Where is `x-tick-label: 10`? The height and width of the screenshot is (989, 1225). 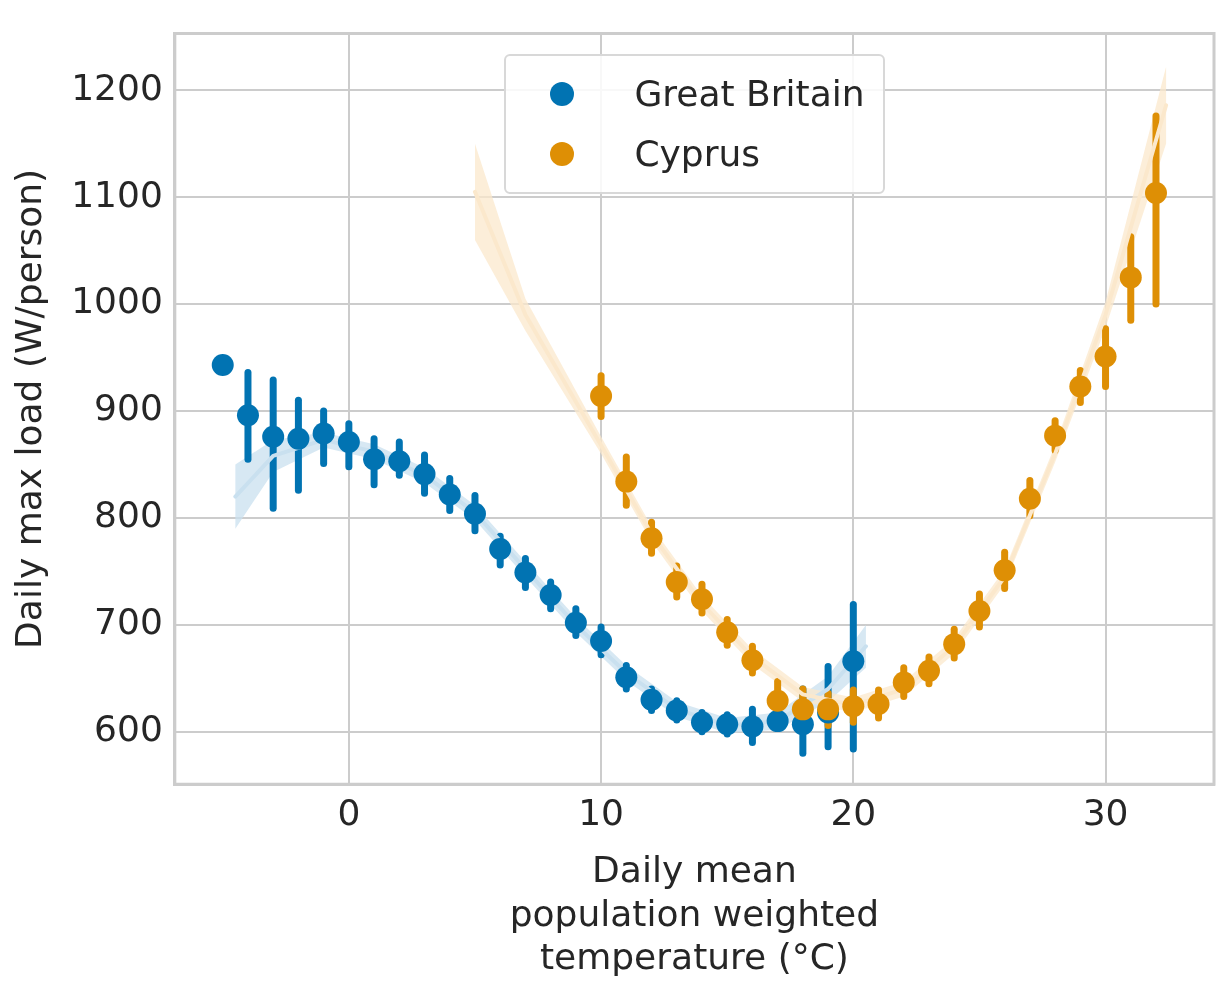
x-tick-label: 10 is located at coordinates (601, 813).